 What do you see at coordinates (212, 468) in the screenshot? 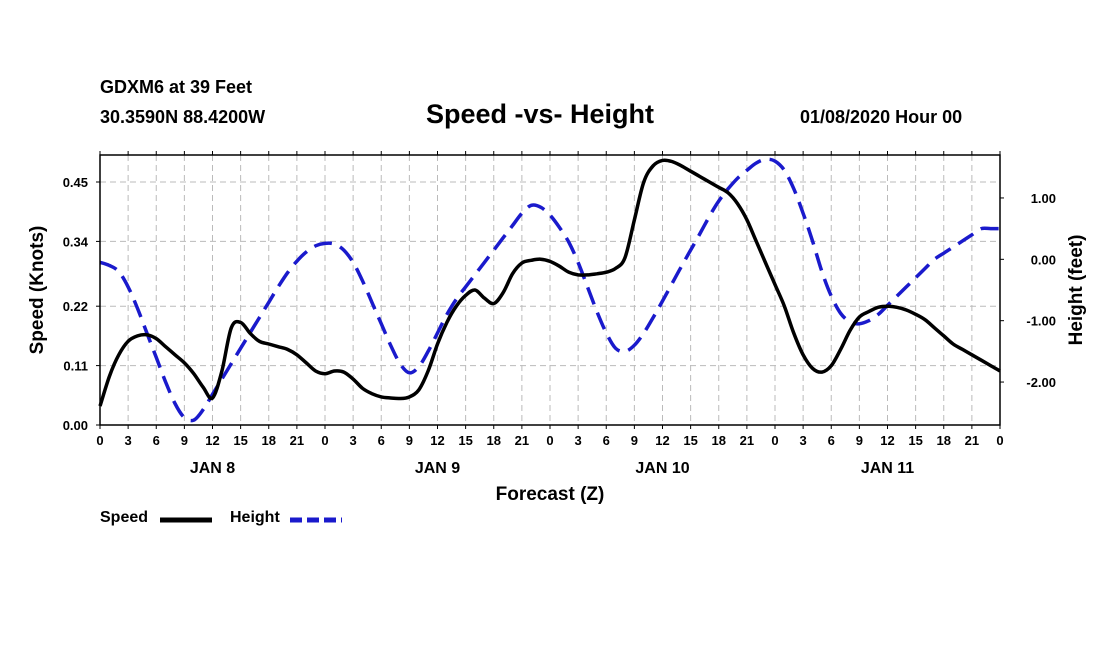
I see `day-label: JAN 8` at bounding box center [212, 468].